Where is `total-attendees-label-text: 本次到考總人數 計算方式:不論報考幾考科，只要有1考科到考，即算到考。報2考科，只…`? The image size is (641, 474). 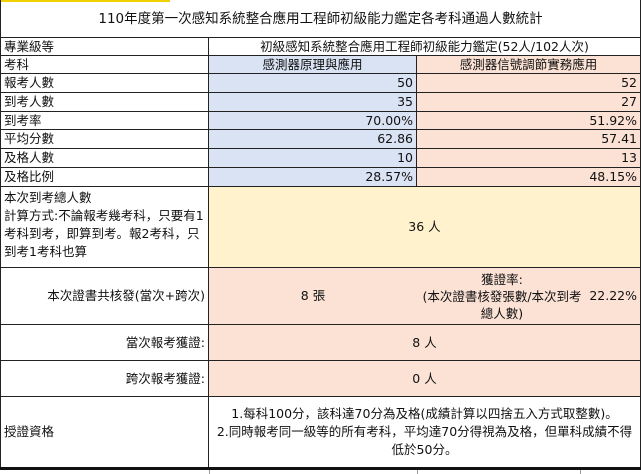 total-attendees-label-text: 本次到考總人數 計算方式:不論報考幾考科，只要有1考科到考，即算到考。報2考科，只… is located at coordinates (104, 224).